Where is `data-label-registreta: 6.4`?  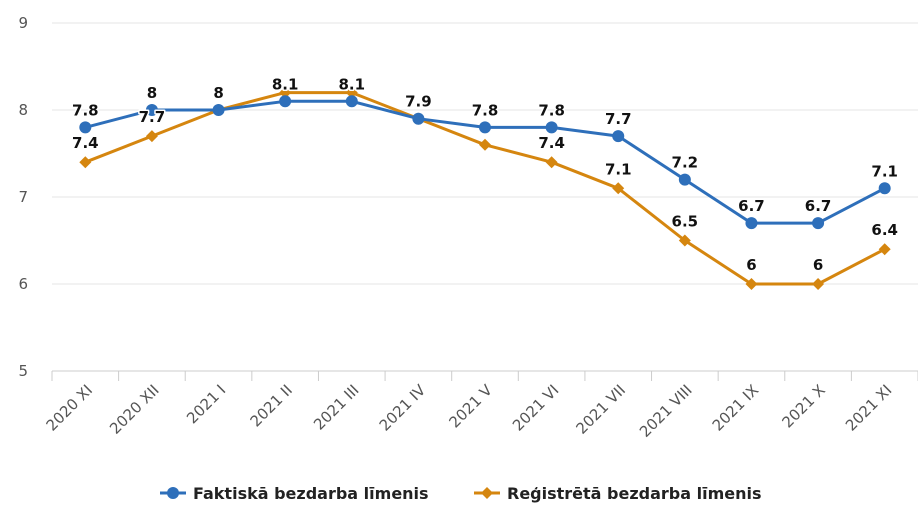 data-label-registreta: 6.4 is located at coordinates (884, 230).